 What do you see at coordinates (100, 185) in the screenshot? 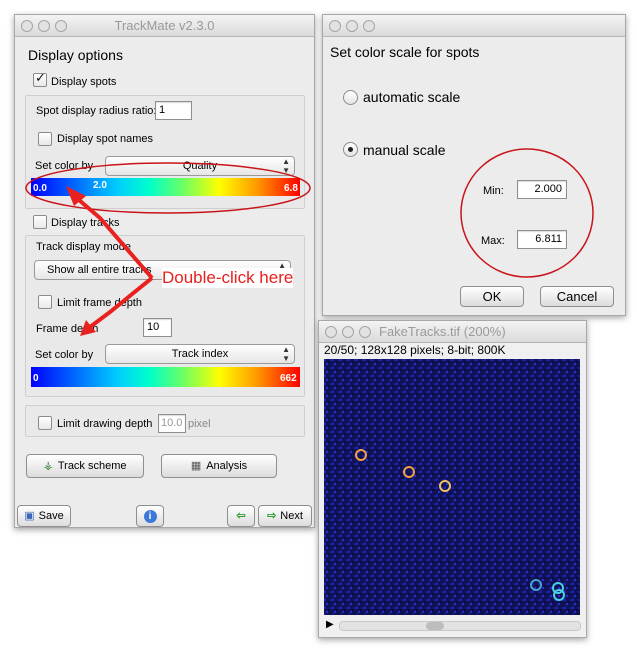
I see `spot-scale-mid-label: 2.0` at bounding box center [100, 185].